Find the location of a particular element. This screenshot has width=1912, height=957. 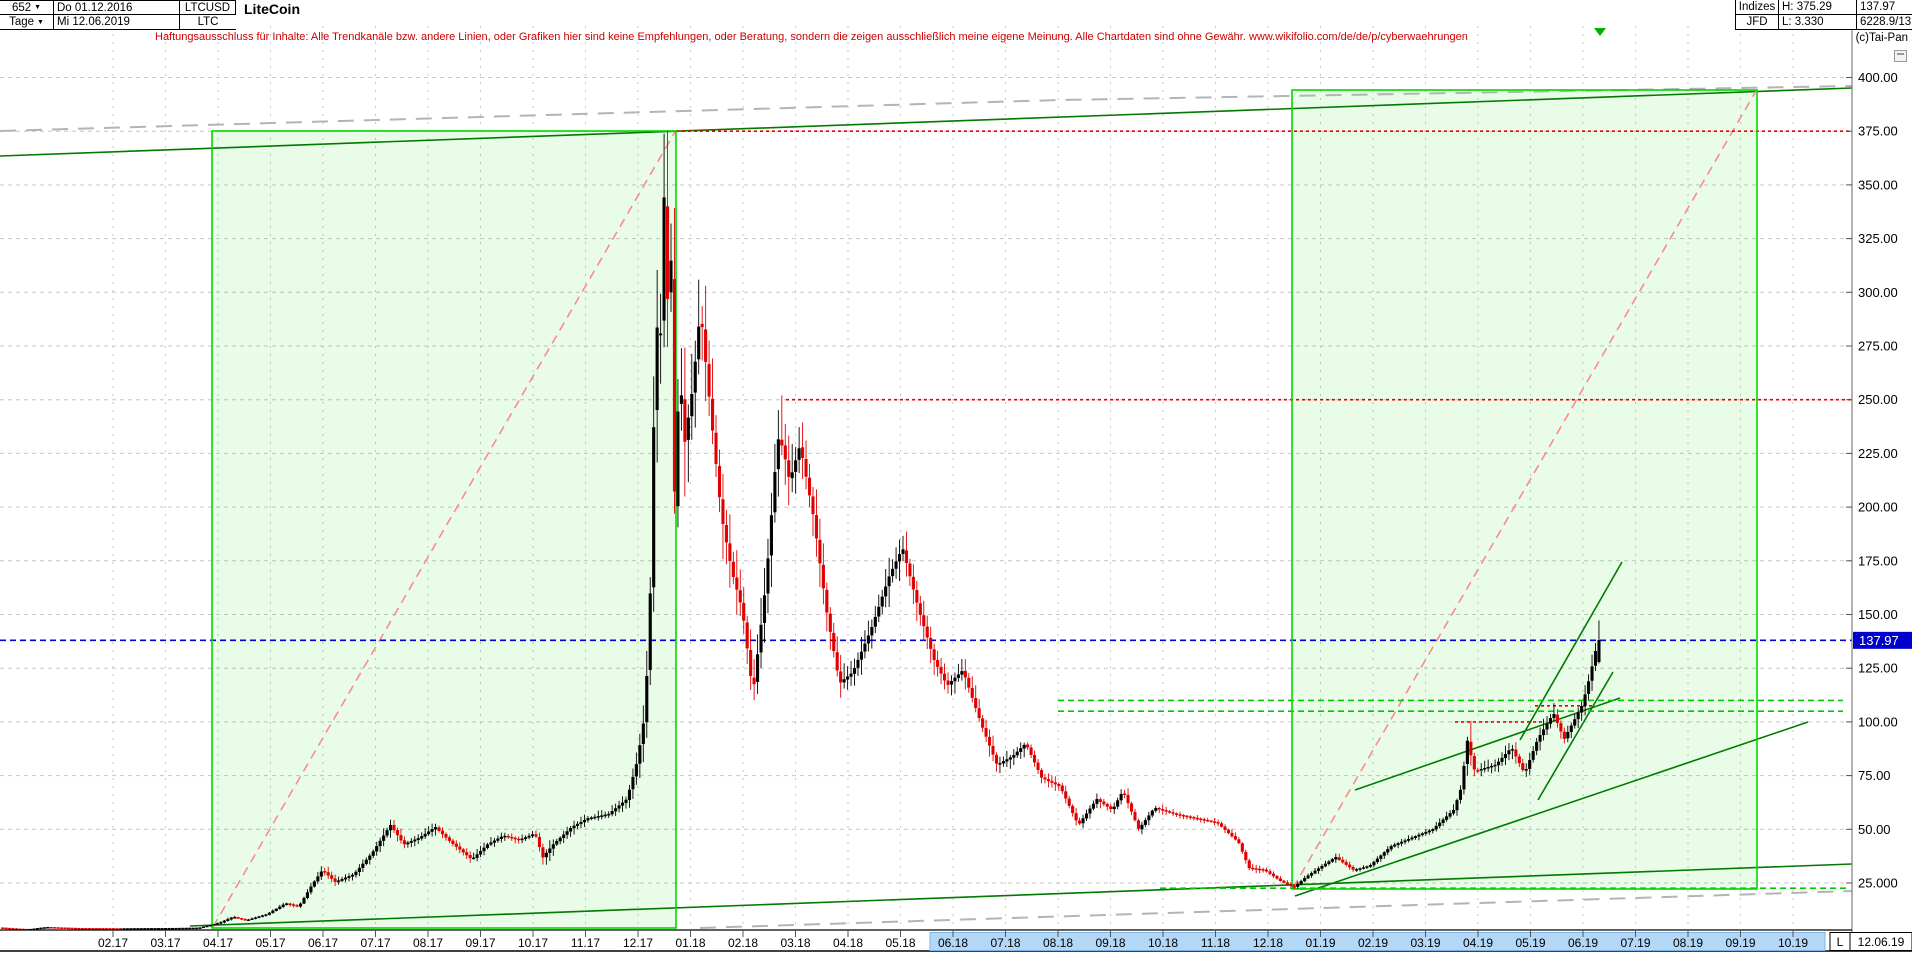

svg-text: 25.000 is located at coordinates (1878, 883).